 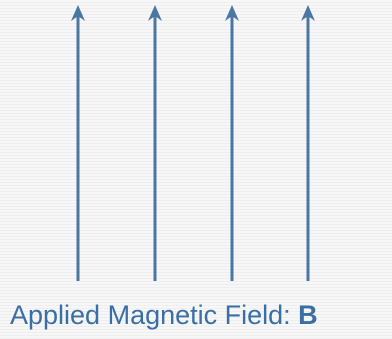 I want to click on field-caption-label: Applied Magnetic Field:, so click(x=154, y=315).